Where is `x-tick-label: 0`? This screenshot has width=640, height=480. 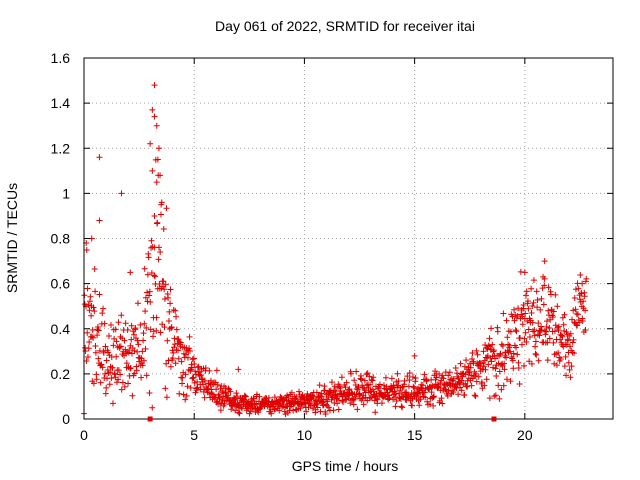
x-tick-label: 0 is located at coordinates (84, 435).